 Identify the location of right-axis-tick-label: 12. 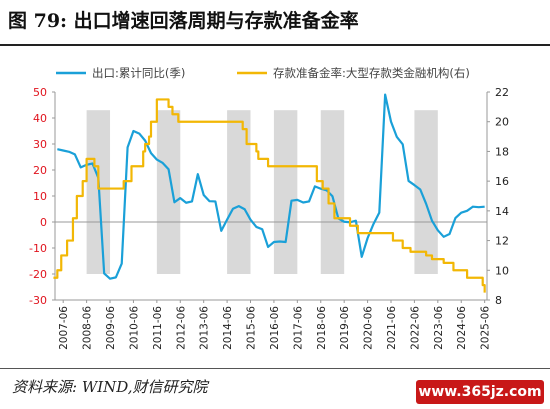
(502, 241).